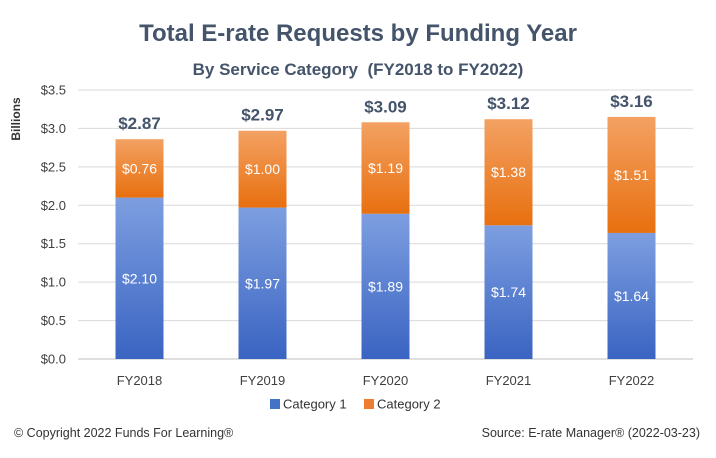 This screenshot has height=458, width=716. I want to click on bar-value-label: $1.74, so click(508, 292).